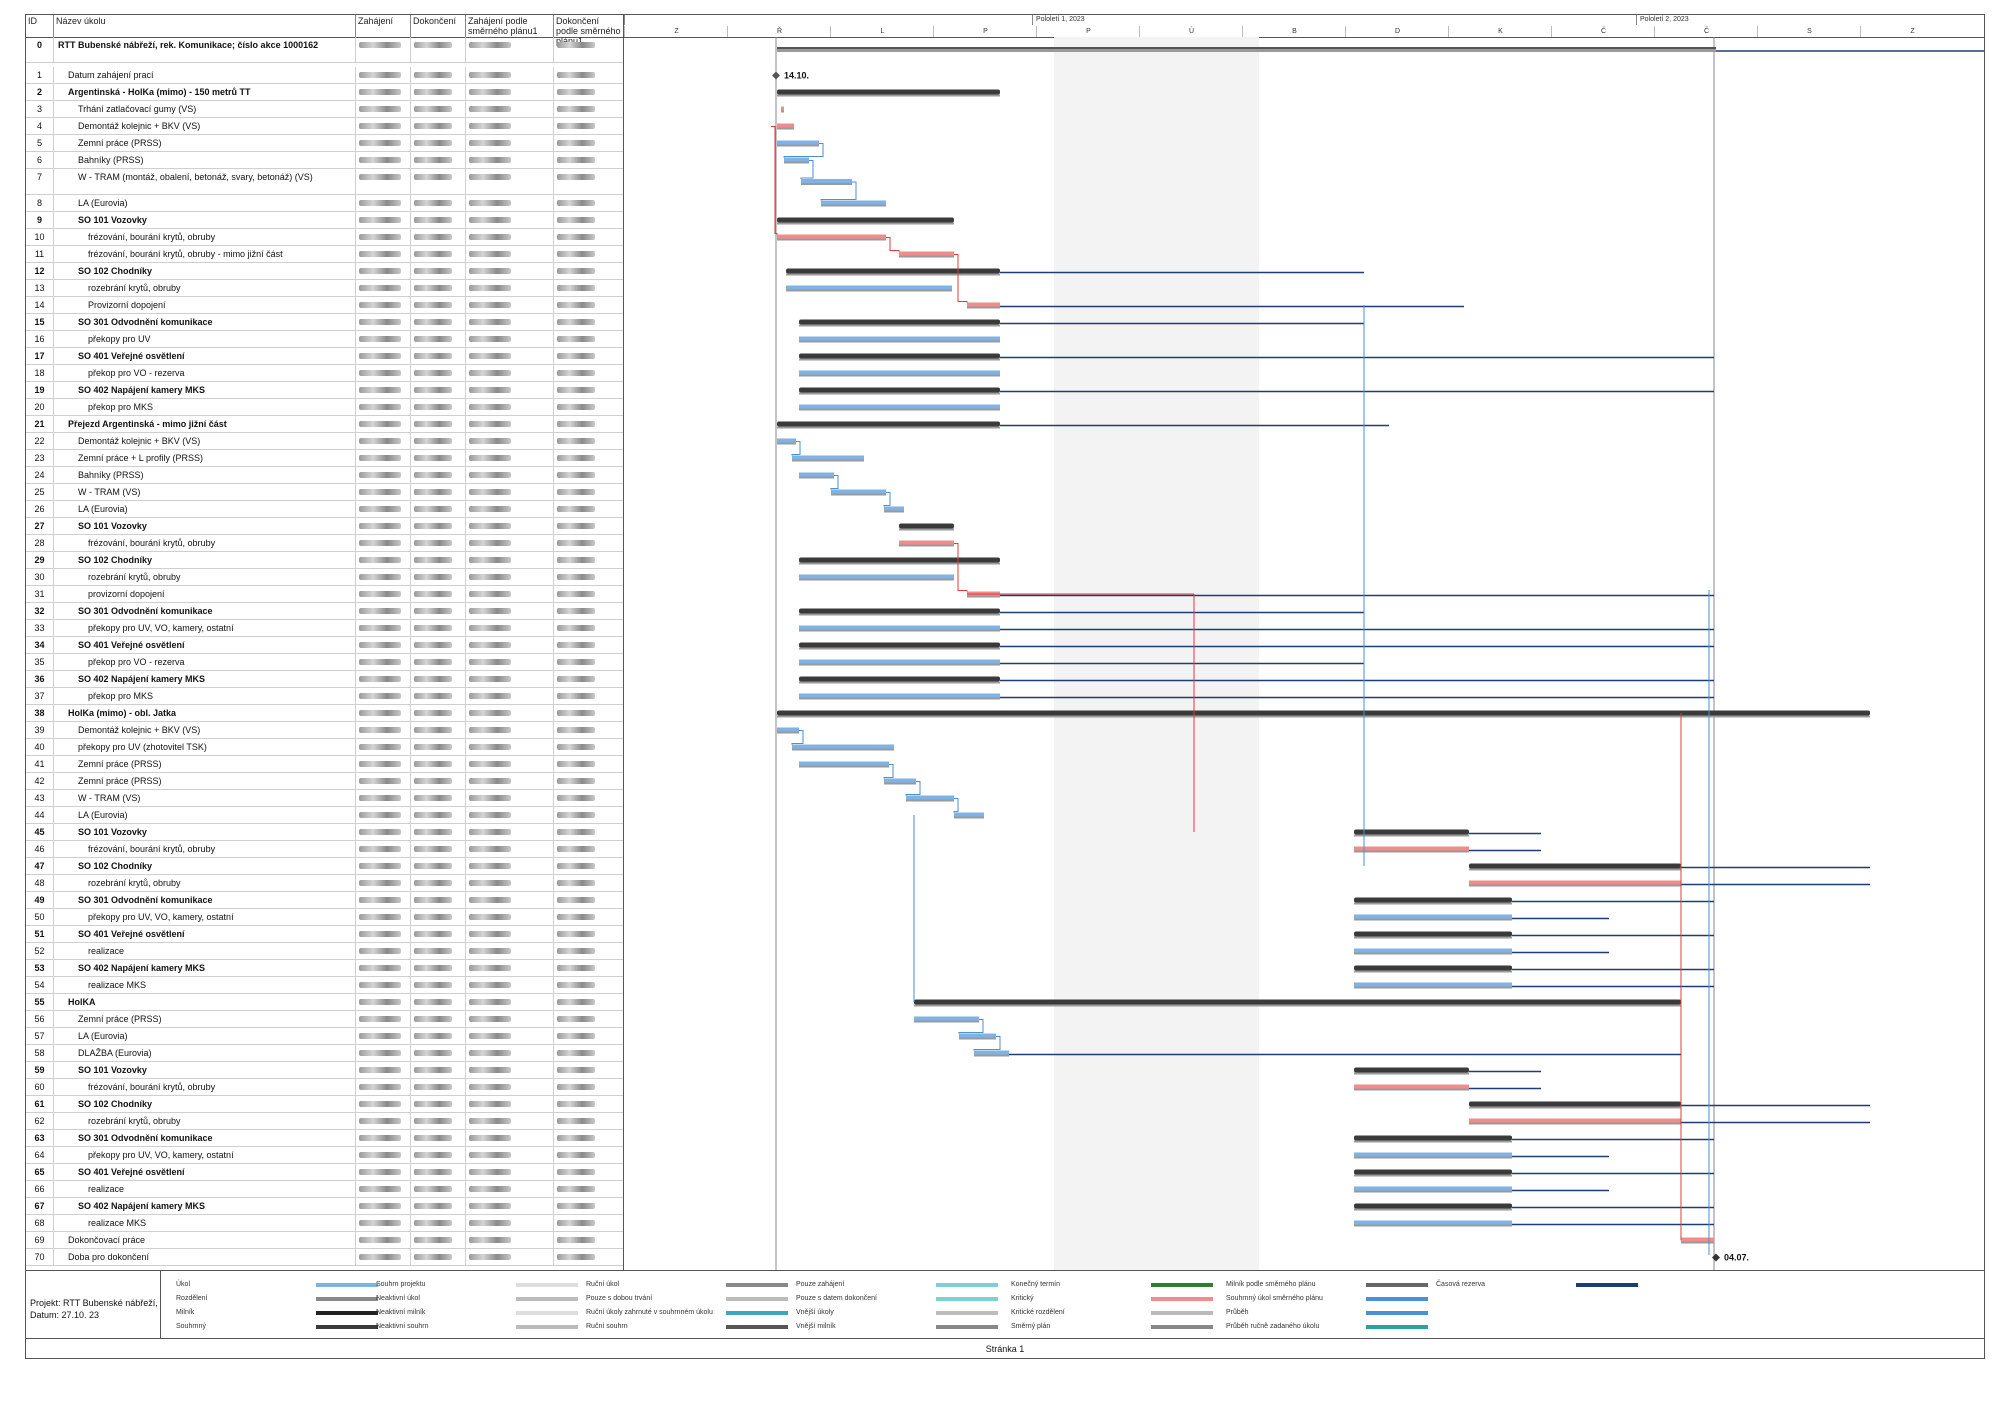  I want to click on table-row: 63 SO 301 Odvodnění komunikace, so click(324, 1138).